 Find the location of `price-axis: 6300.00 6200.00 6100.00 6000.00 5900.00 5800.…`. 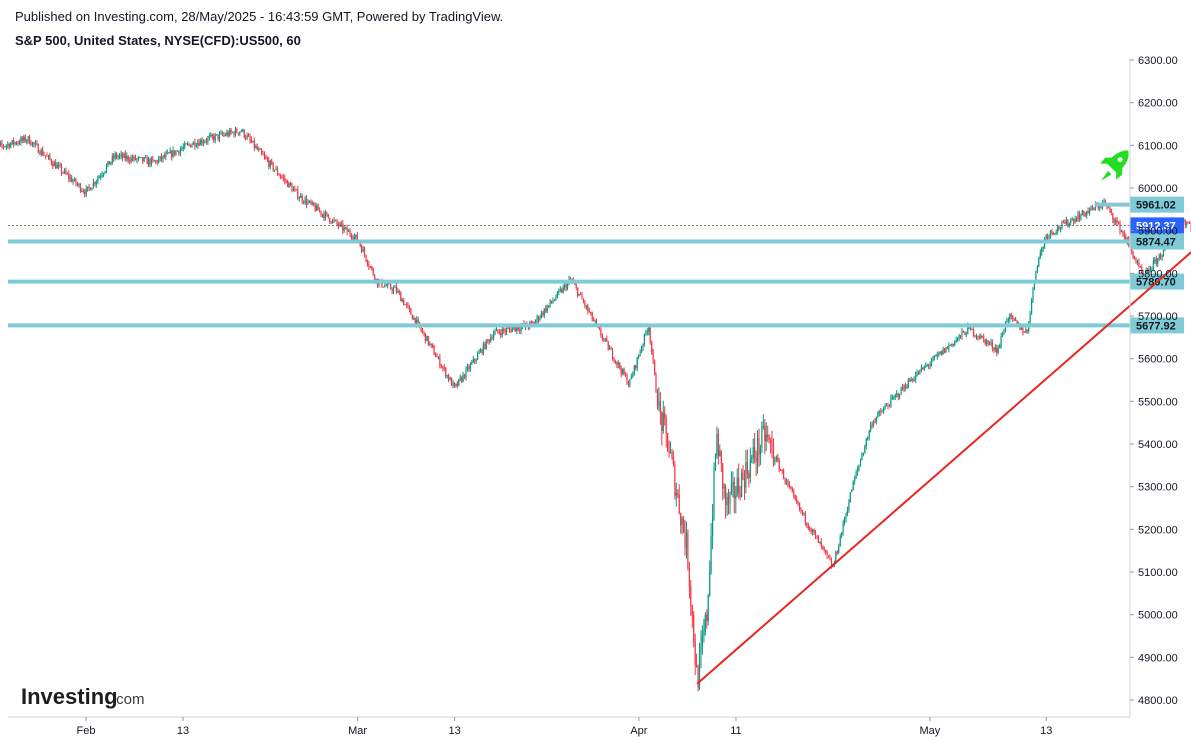

price-axis: 6300.00 6200.00 6100.00 6000.00 5900.00 5800.… is located at coordinates (1153, 386).